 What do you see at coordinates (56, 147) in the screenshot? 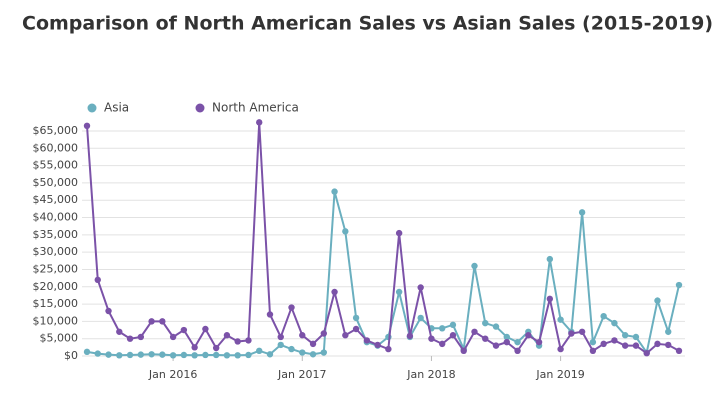
I see `y-tick-label: $60,000` at bounding box center [56, 147].